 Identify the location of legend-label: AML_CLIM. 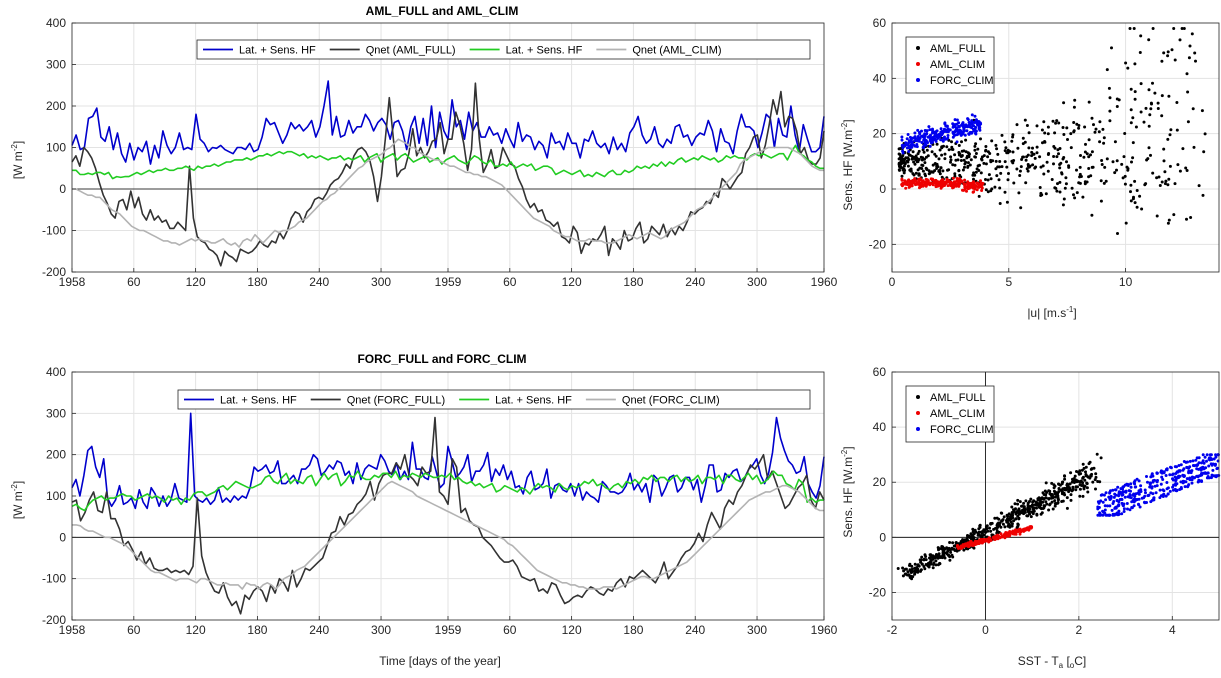
(957, 65).